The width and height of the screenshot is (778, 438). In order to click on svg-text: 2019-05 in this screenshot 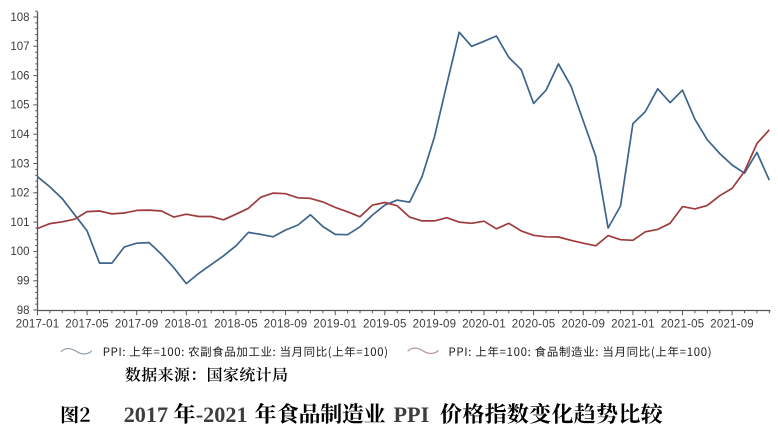, I will do `click(385, 325)`.